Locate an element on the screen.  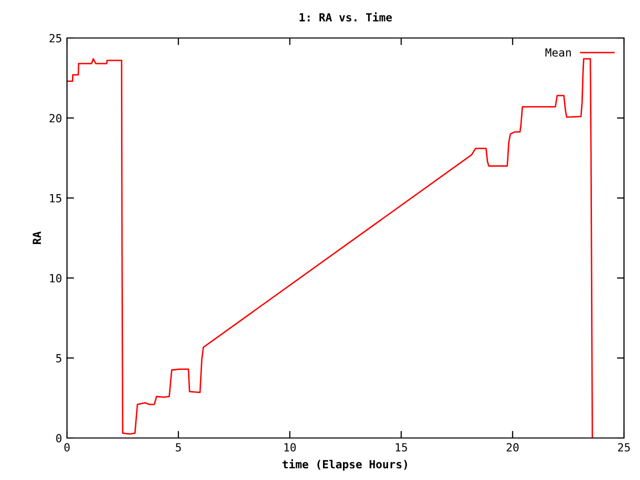
y-tick-label: 10 is located at coordinates (56, 278).